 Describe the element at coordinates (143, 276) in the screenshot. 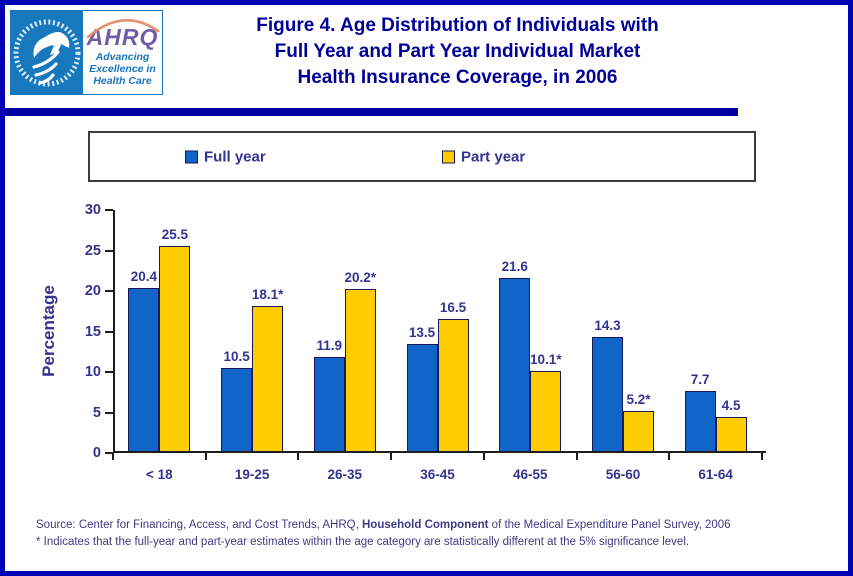

I see `bar-value-label: 20.4` at that location.